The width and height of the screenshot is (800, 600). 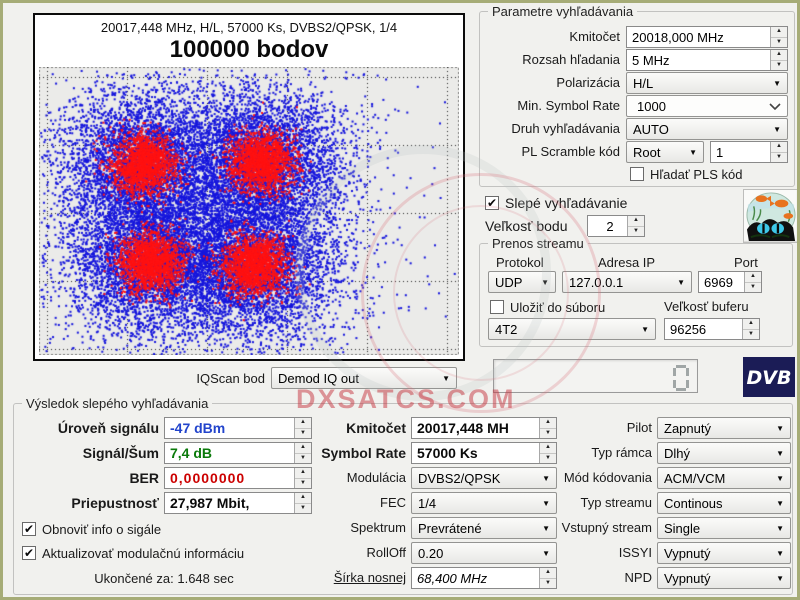 I want to click on svg-text: DVB, so click(x=769, y=378).